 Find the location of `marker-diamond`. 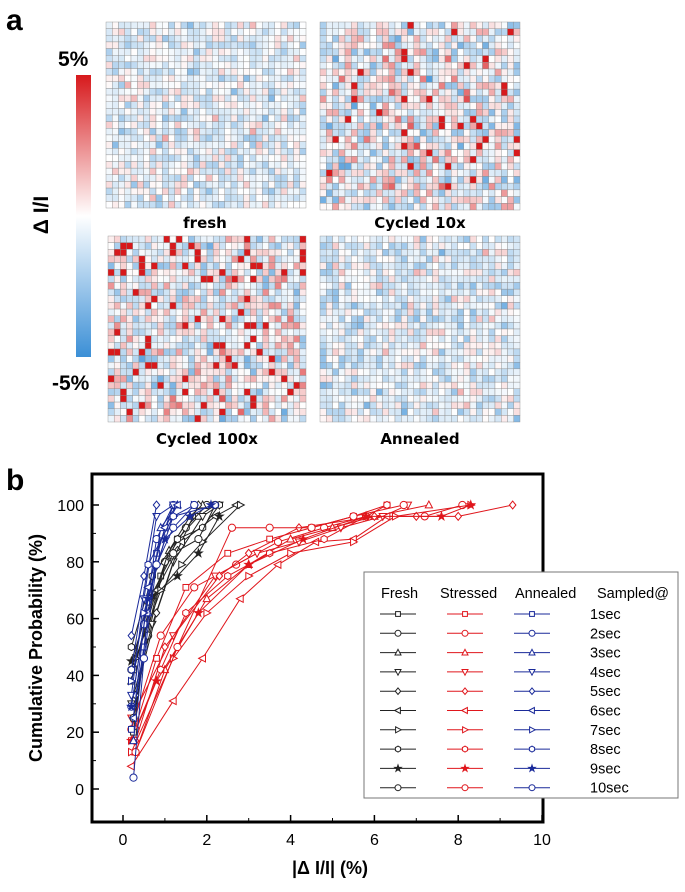

marker-diamond is located at coordinates (458, 516).